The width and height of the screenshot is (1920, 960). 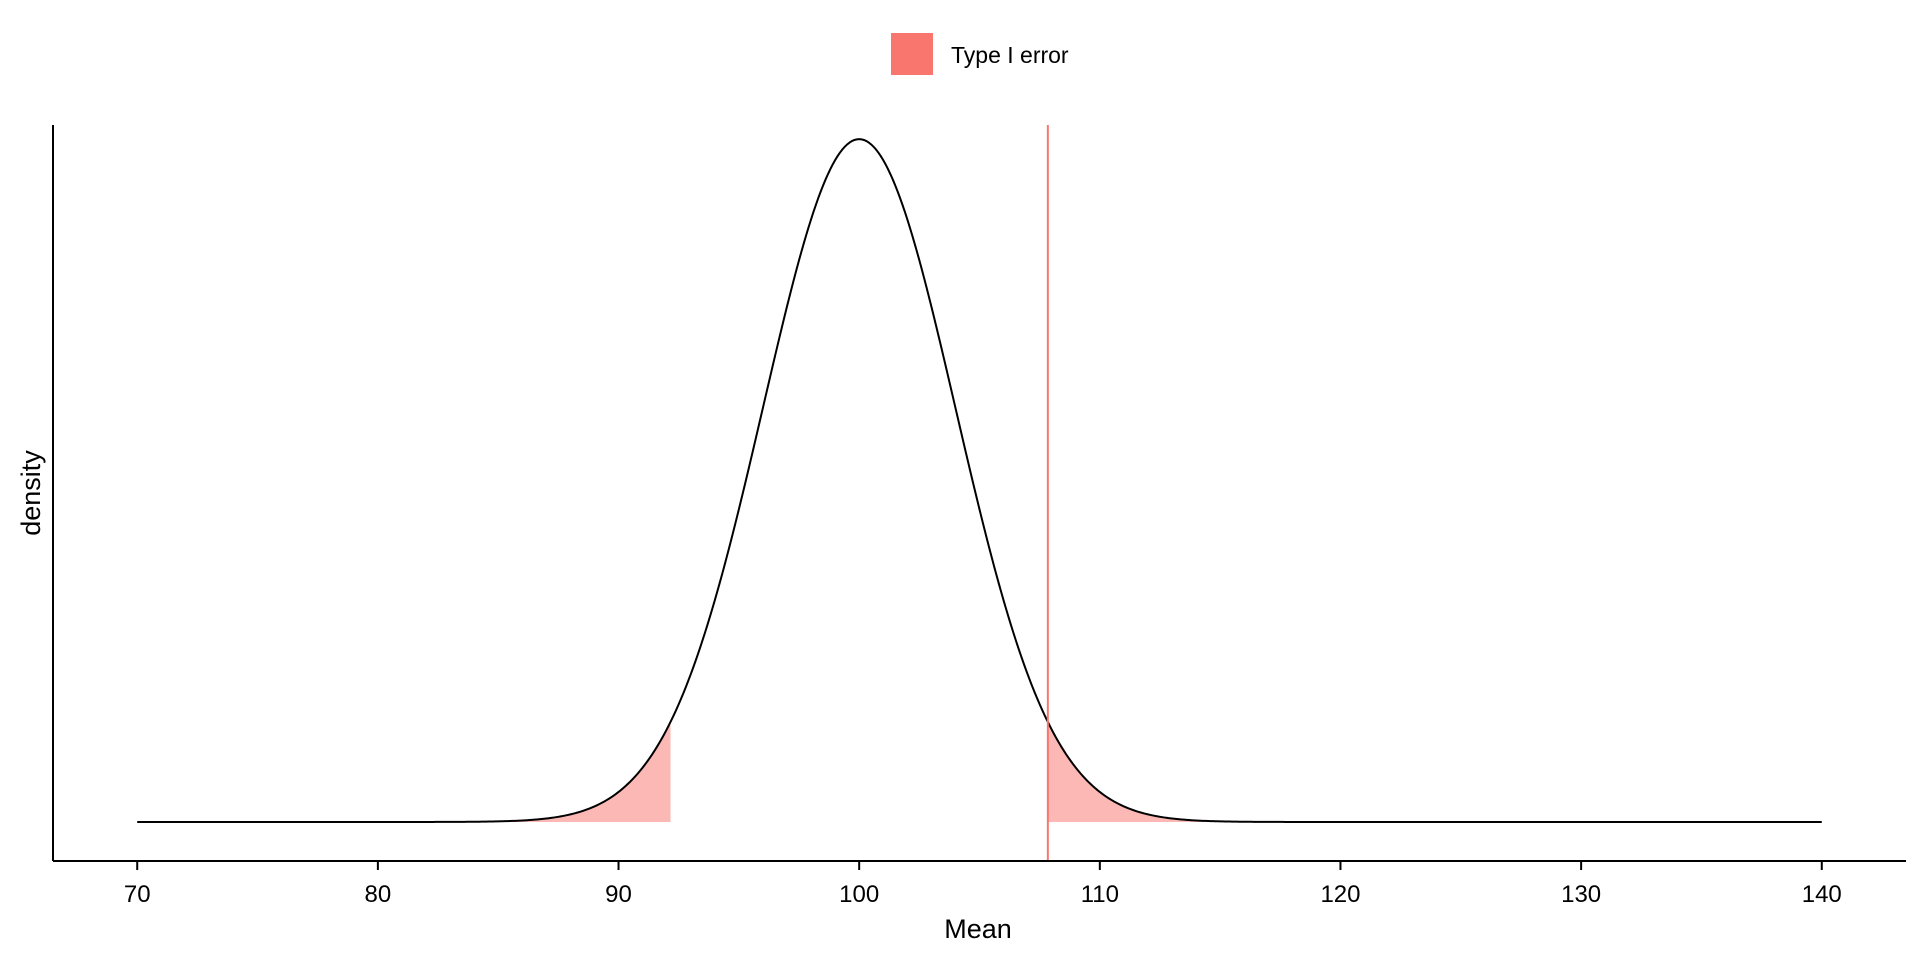 I want to click on type-i-error-region-upper, so click(x=1434, y=771).